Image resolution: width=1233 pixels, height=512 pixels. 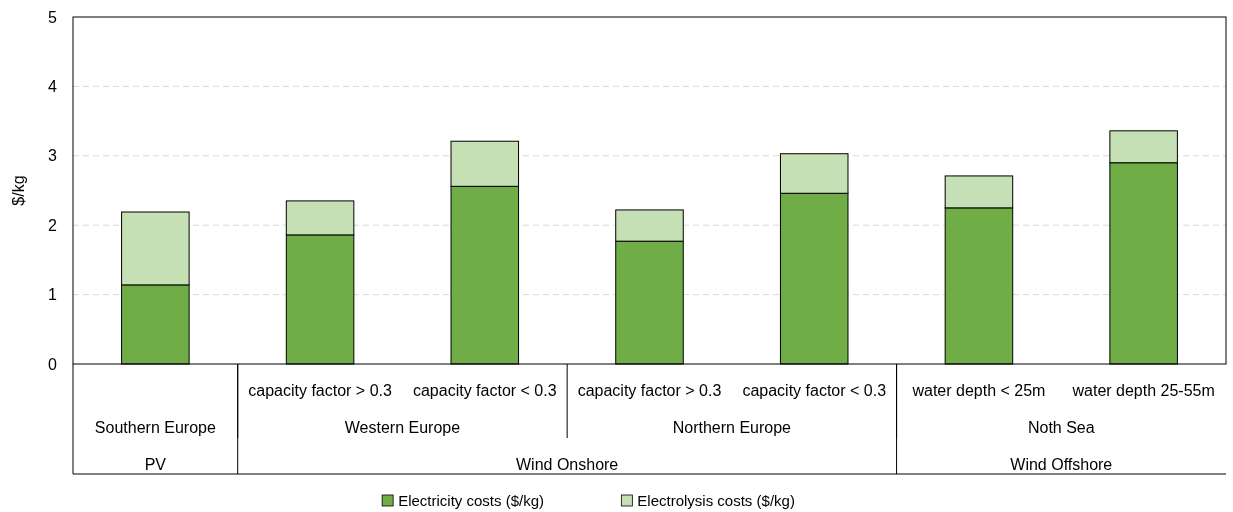 What do you see at coordinates (53, 364) in the screenshot?
I see `y-tick-label: 0` at bounding box center [53, 364].